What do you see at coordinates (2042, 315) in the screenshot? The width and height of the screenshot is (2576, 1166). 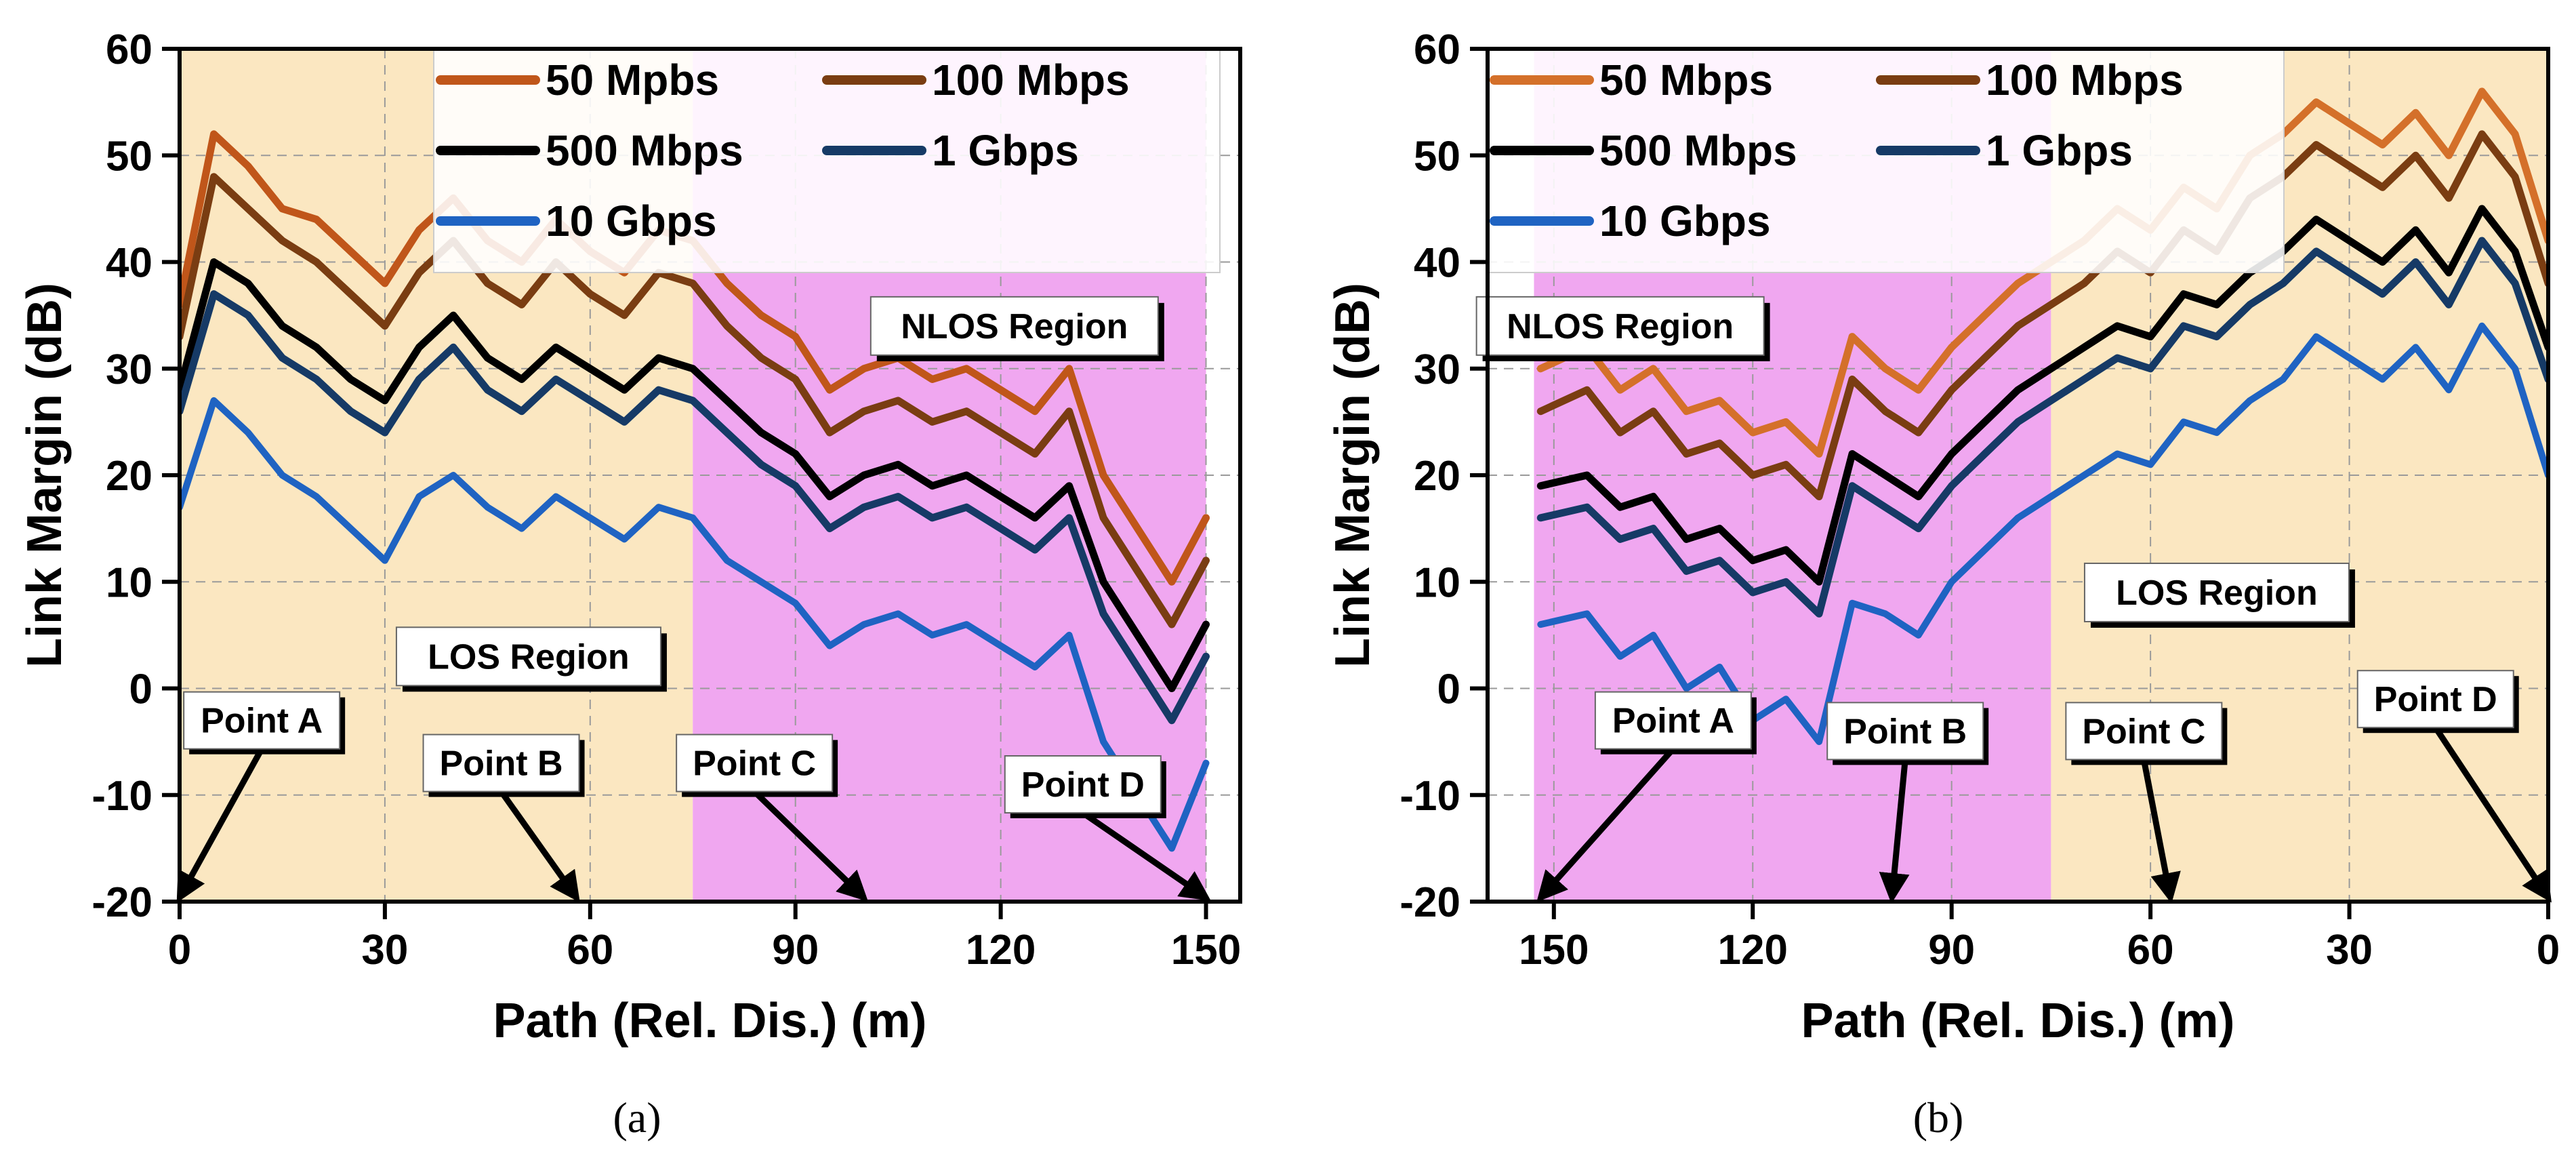 I see `series-line-100-mbps` at bounding box center [2042, 315].